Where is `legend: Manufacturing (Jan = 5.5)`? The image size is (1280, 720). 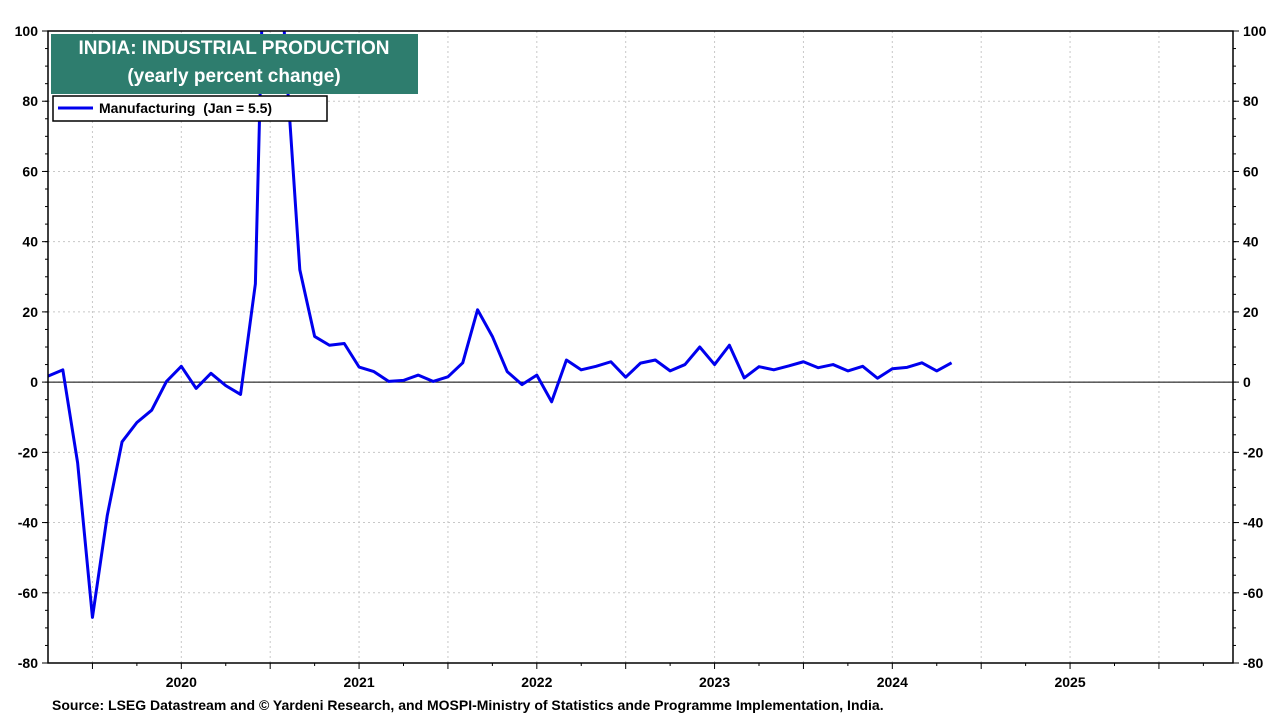
legend: Manufacturing (Jan = 5.5) is located at coordinates (190, 108).